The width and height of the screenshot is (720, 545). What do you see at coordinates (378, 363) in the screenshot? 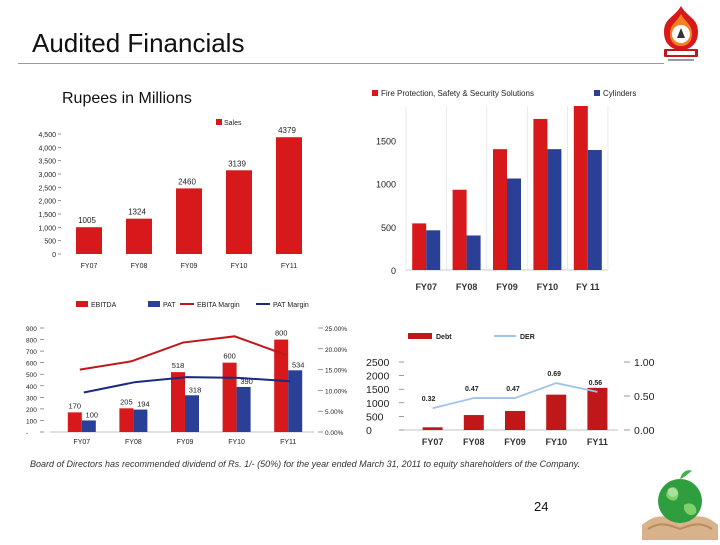
I see `y-tick-label: 2500` at bounding box center [378, 363].